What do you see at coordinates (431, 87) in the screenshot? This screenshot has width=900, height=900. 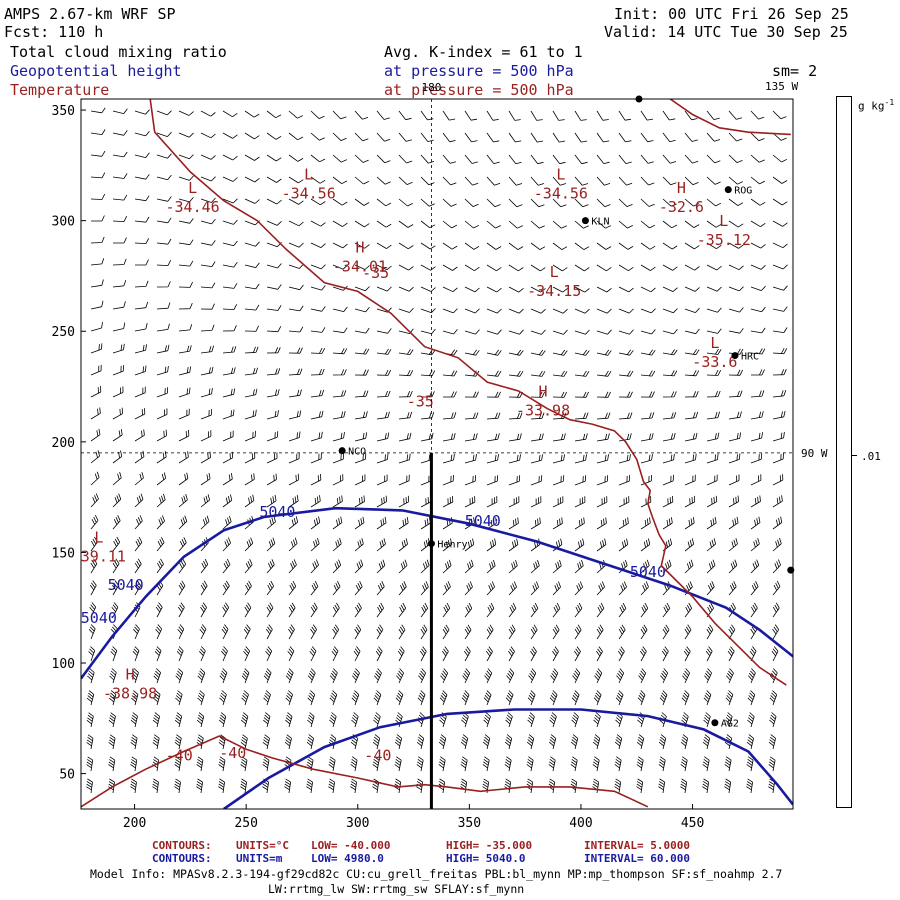 I see `crosshair-label-top: 180` at bounding box center [431, 87].